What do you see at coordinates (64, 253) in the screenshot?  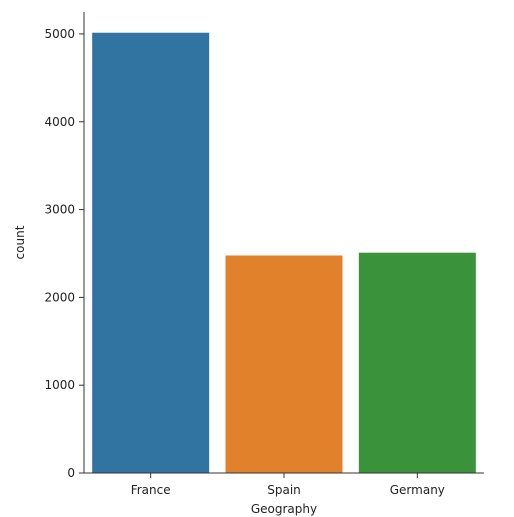 I see `y-axis-ticks: 0 1000 2000 3000 4000 5000` at bounding box center [64, 253].